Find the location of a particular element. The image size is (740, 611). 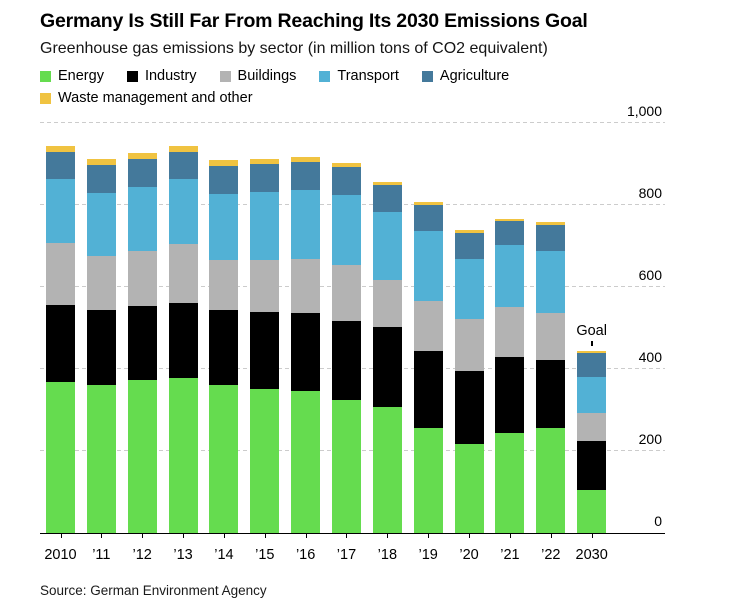

x-axis-label: ’21 is located at coordinates (510, 555).